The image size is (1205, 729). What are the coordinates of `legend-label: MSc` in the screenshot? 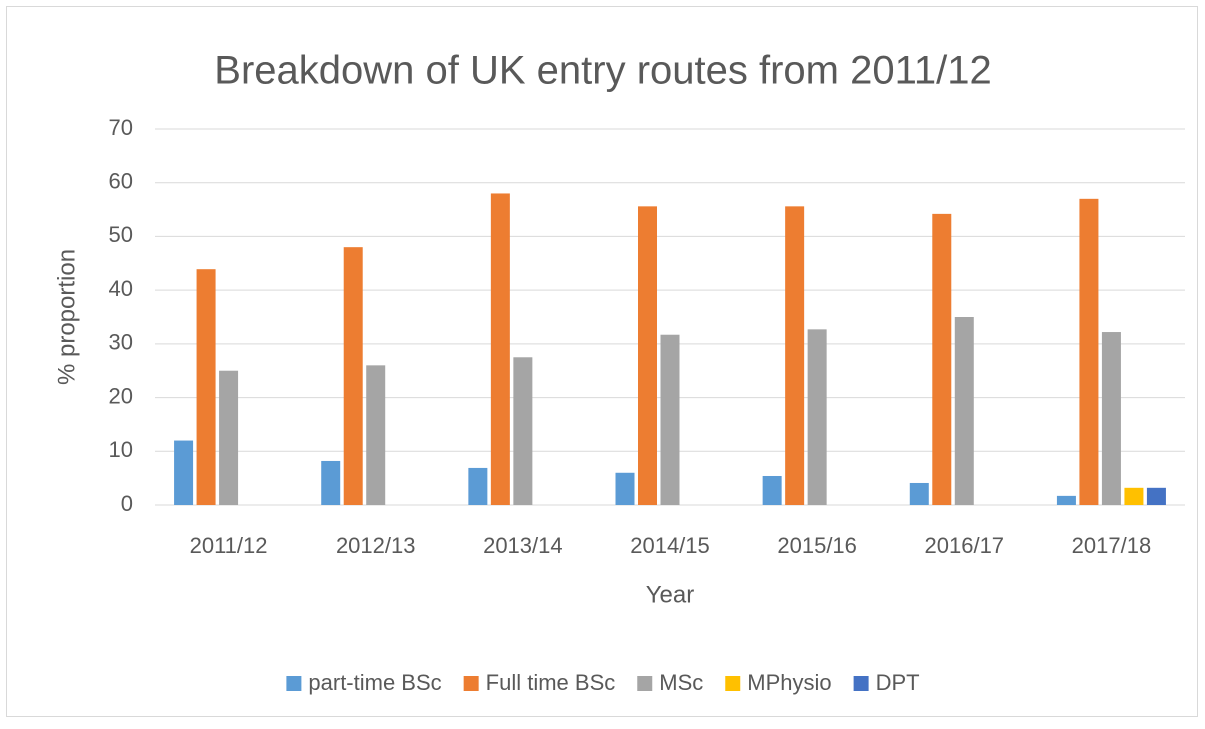 It's located at (681, 682).